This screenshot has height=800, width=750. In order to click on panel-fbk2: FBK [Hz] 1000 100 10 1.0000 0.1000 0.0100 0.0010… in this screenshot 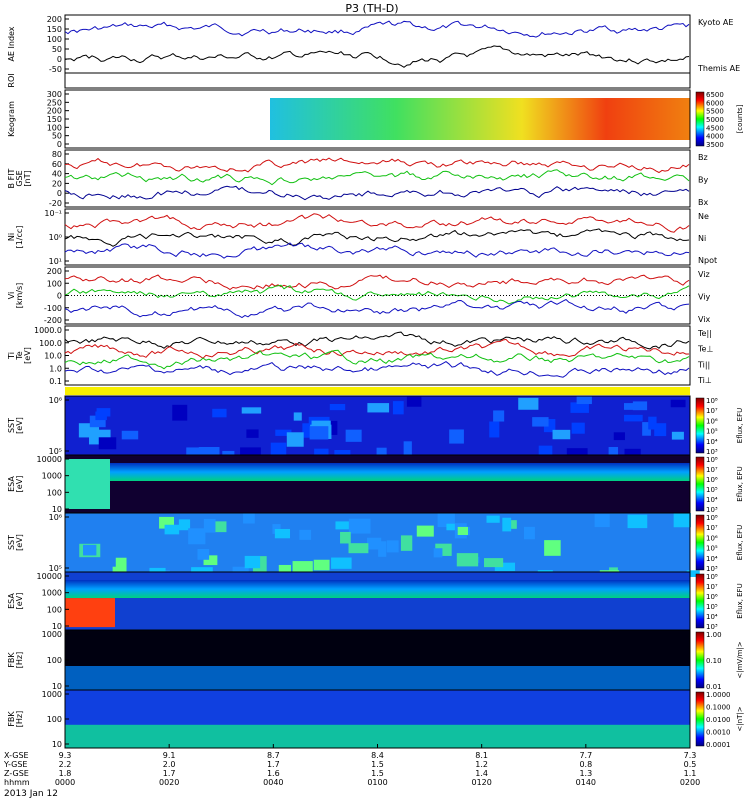, I will do `click(375, 719)`.